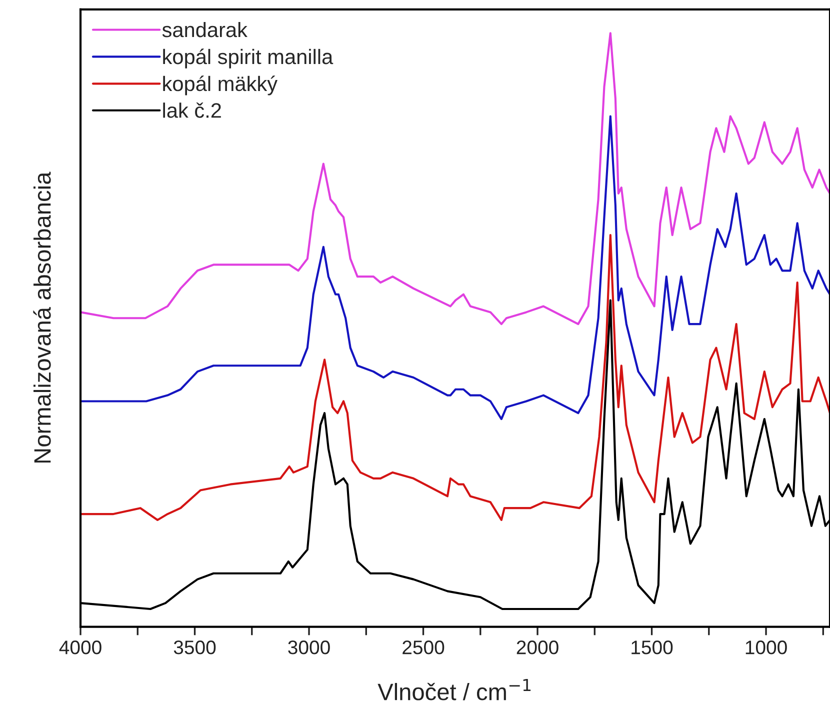  I want to click on x-axis-title: Vlnočet / cm$^{−1}$, so click(454, 689).